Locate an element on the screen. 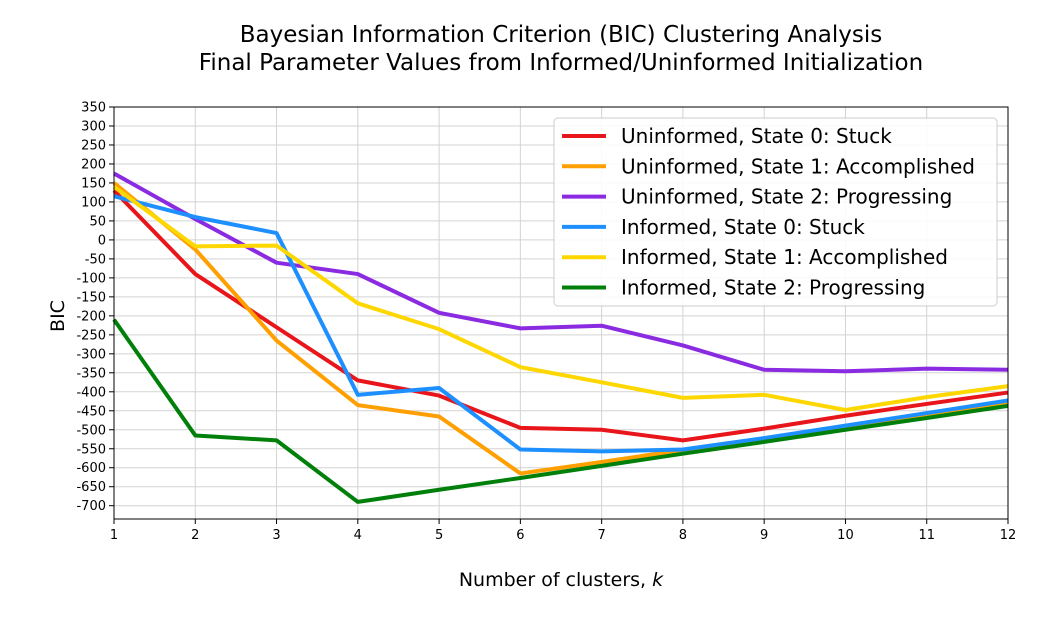  legend-label: Informed, State 2: Progressing is located at coordinates (773, 288).